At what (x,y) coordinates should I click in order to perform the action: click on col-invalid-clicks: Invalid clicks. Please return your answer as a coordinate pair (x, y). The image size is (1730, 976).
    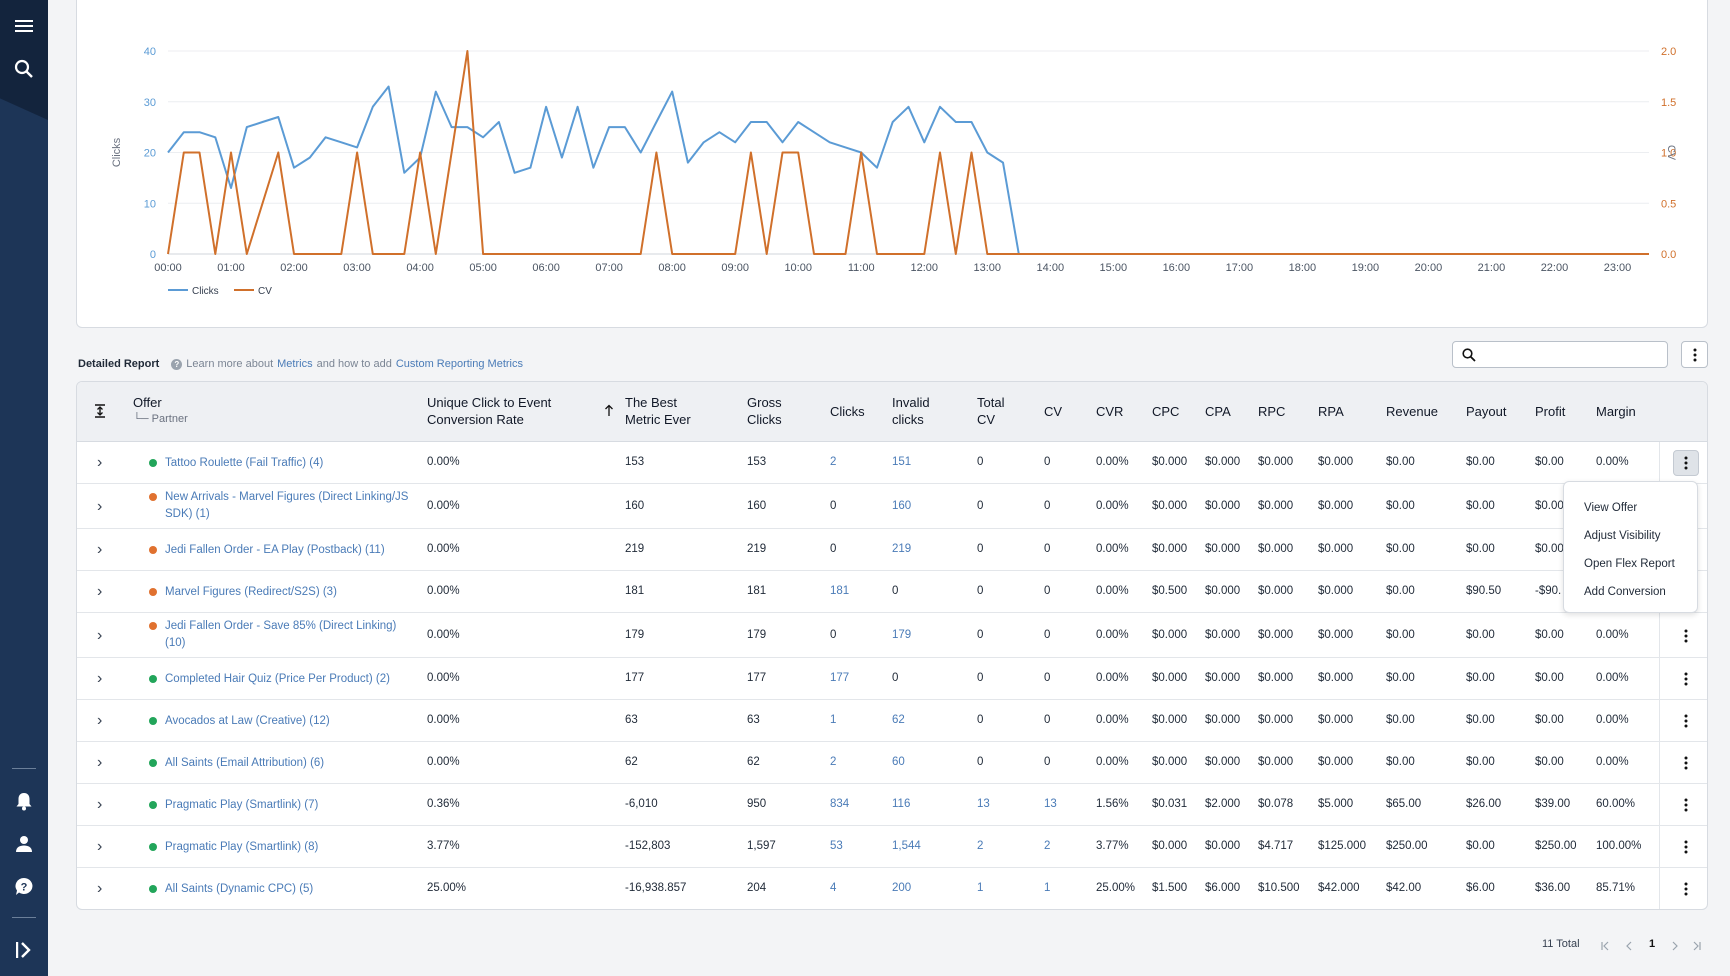
    Looking at the image, I should click on (911, 411).